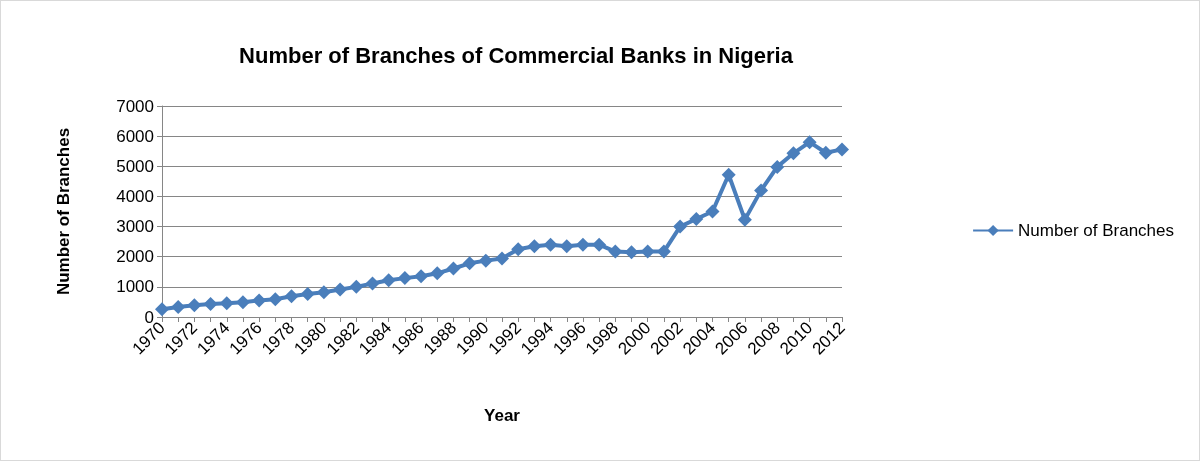 This screenshot has height=461, width=1200. I want to click on y-tick-label: 5000, so click(135, 166).